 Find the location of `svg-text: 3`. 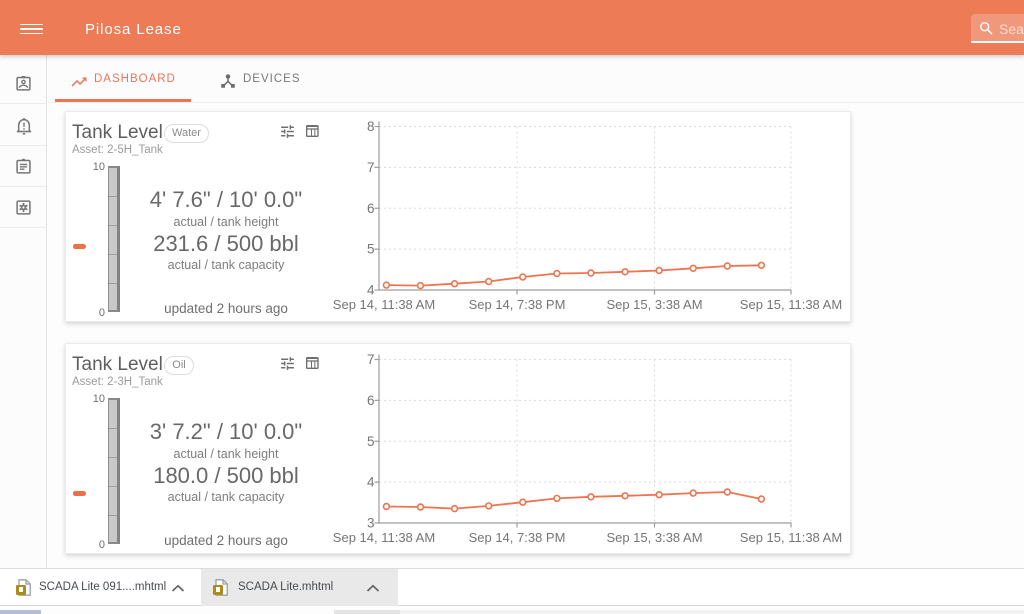

svg-text: 3 is located at coordinates (371, 523).